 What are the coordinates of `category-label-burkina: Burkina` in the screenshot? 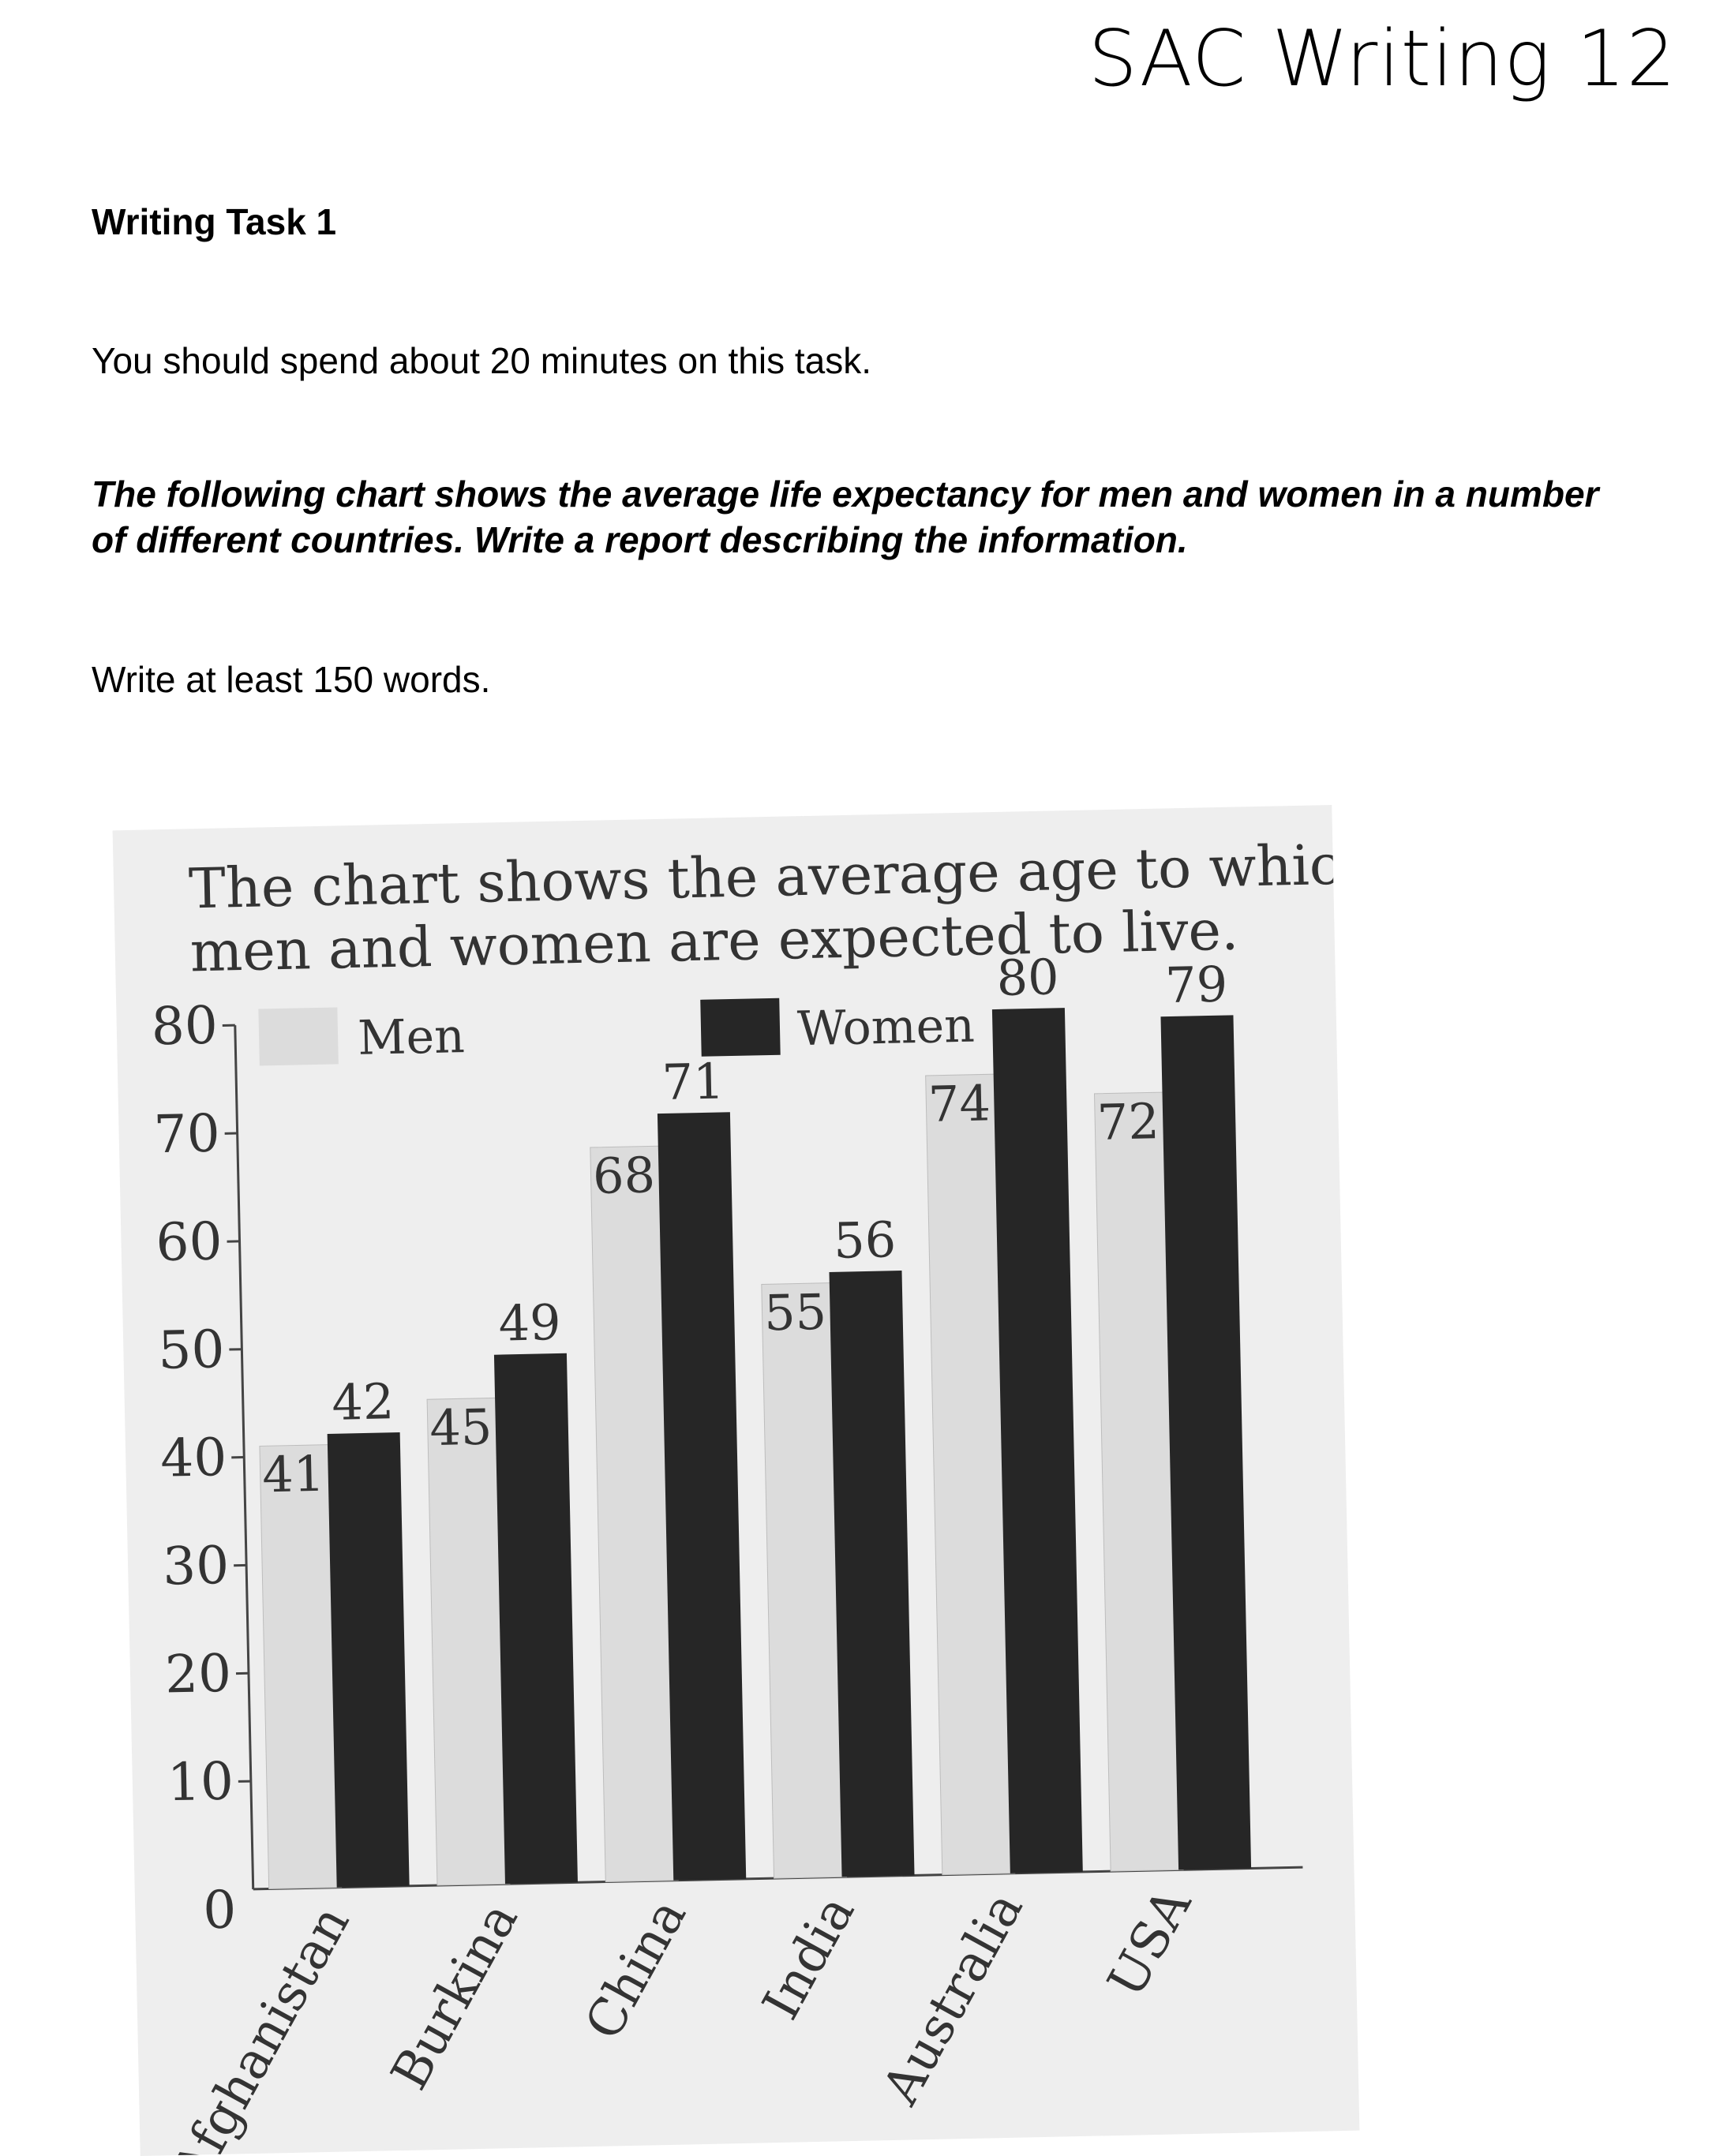 It's located at (455, 1996).